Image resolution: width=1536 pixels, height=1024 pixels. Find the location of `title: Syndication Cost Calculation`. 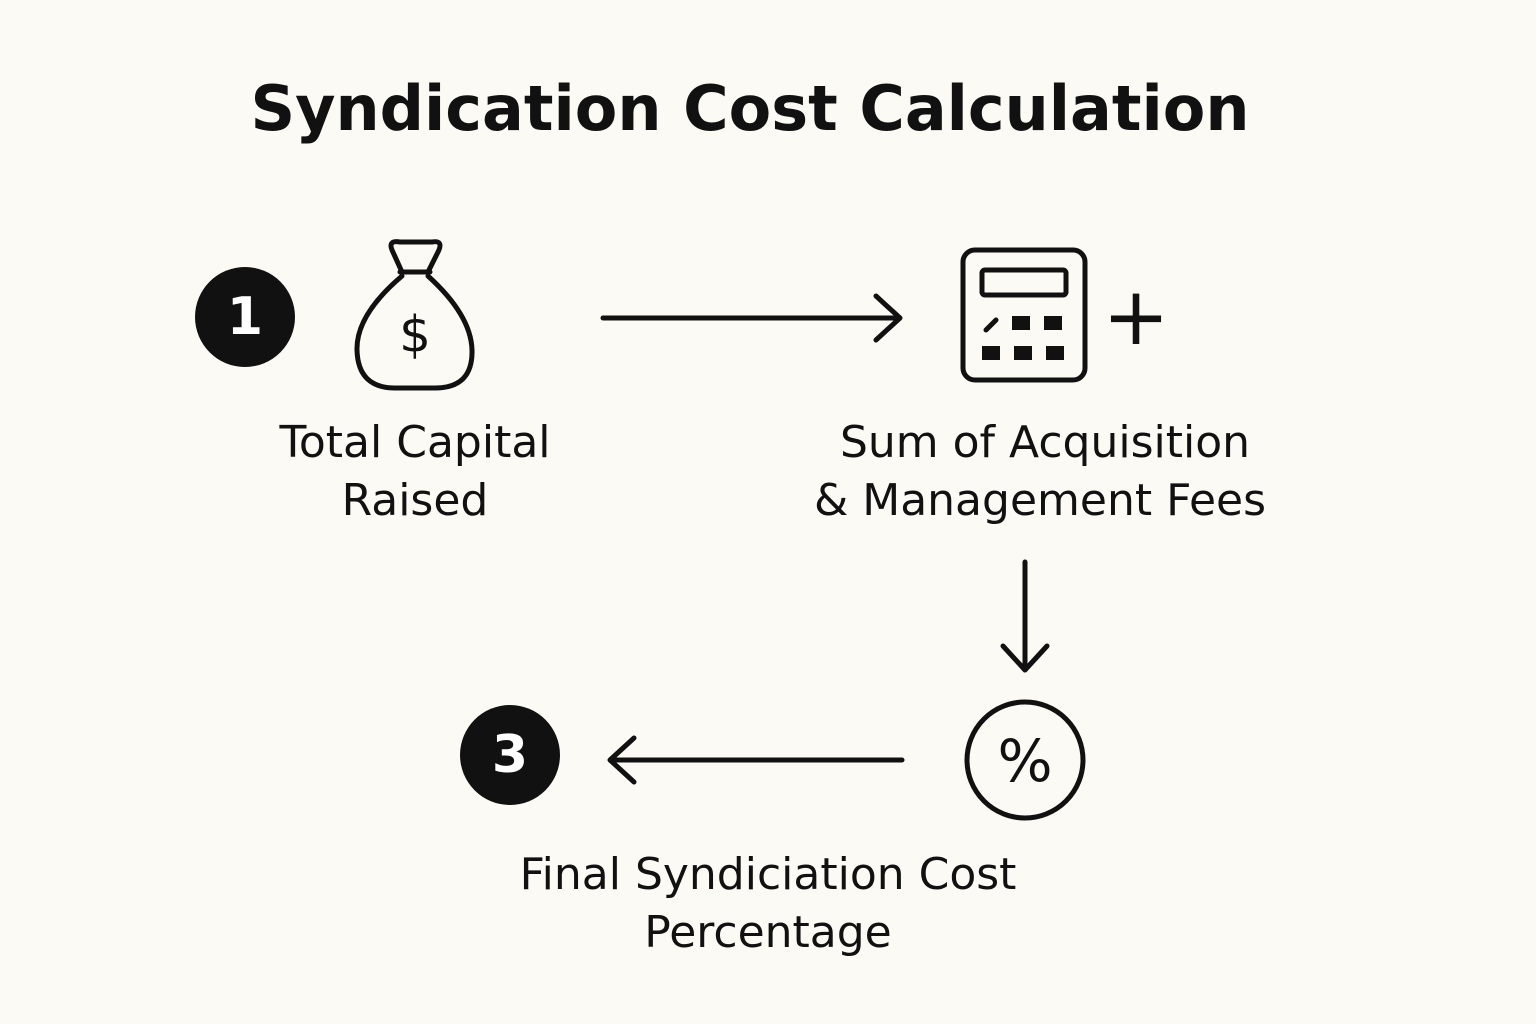

title: Syndication Cost Calculation is located at coordinates (749, 108).